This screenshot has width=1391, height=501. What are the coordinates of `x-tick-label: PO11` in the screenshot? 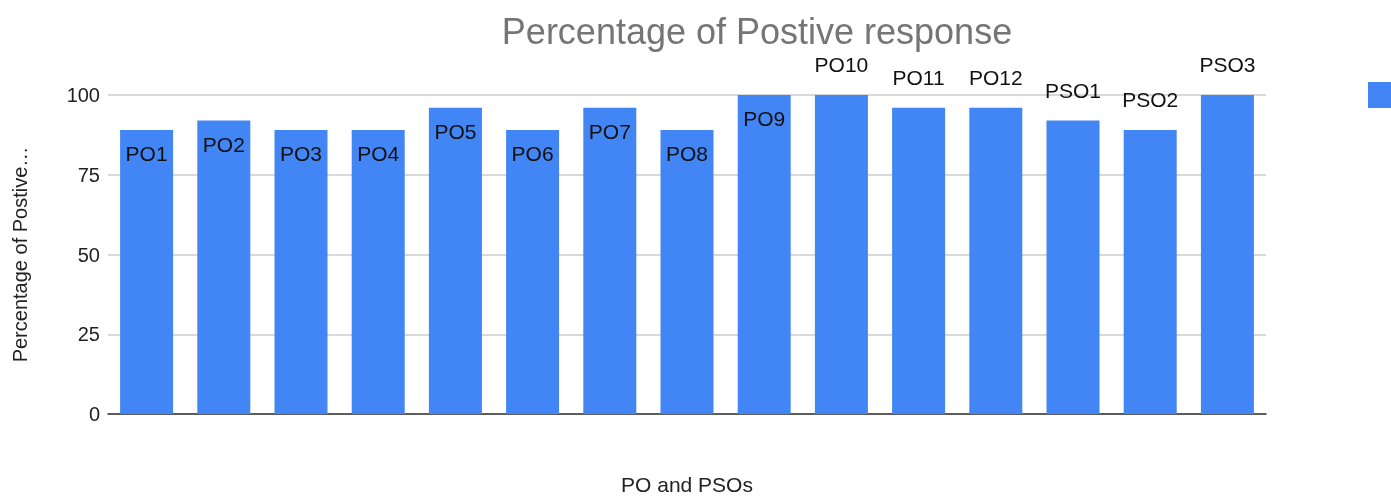 It's located at (918, 77).